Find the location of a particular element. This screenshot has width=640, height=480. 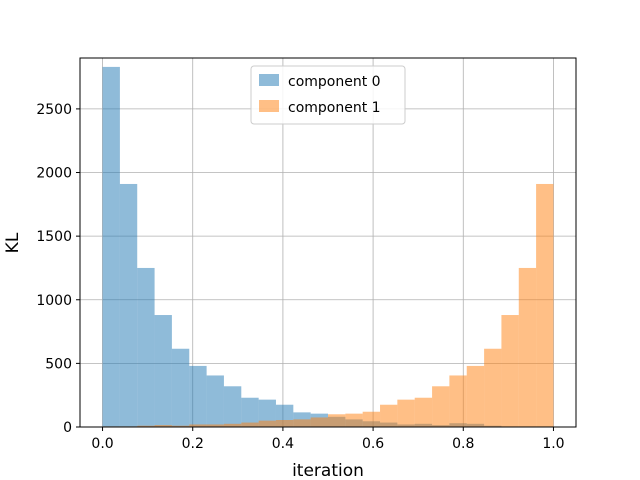

x-tick-label: 1.0 is located at coordinates (553, 444).